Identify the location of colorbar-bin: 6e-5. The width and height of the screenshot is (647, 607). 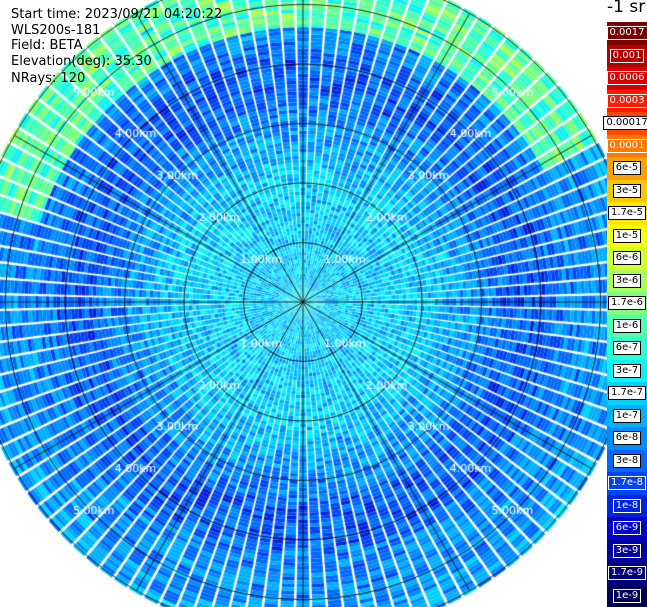
(627, 168).